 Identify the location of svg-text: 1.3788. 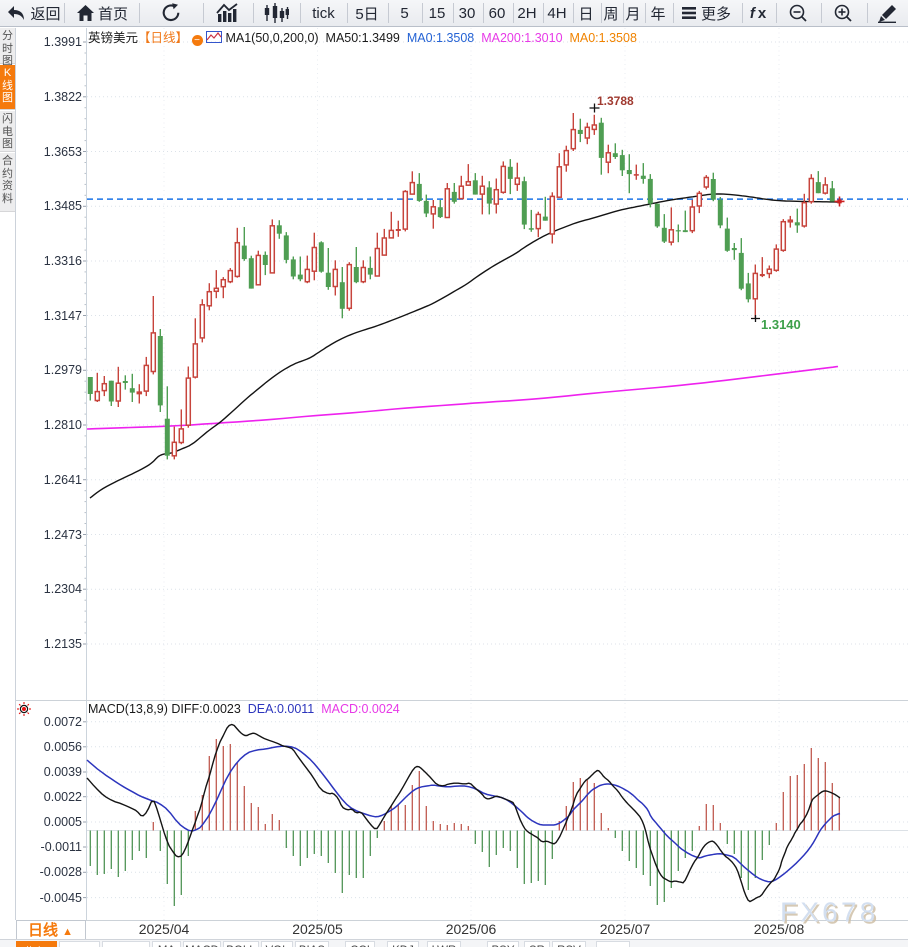
(615, 101).